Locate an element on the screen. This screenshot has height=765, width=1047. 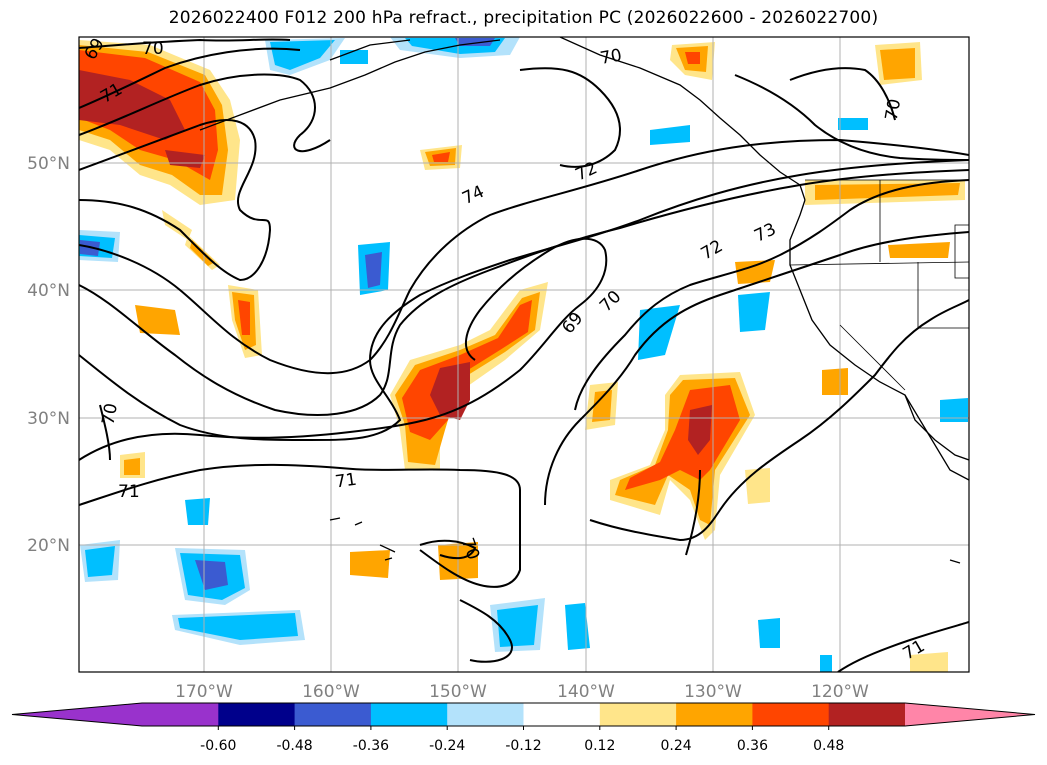
lon-label-170w: 170°W is located at coordinates (204, 692).